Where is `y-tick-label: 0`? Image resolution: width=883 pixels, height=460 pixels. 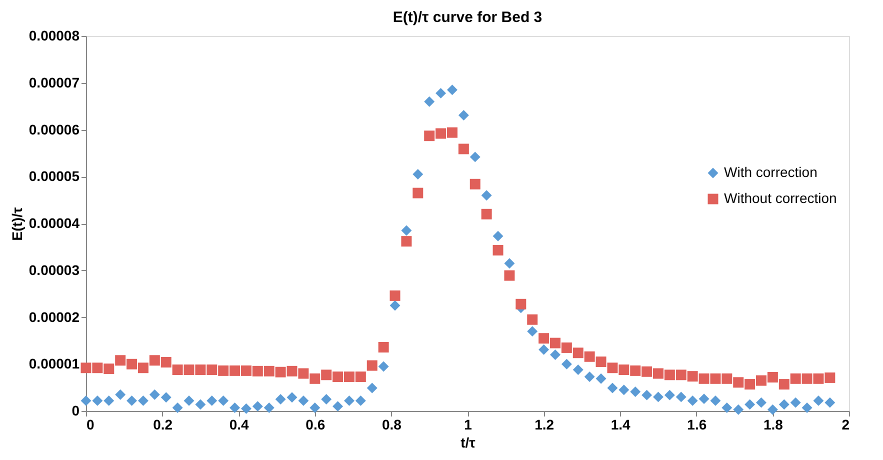 y-tick-label: 0 is located at coordinates (76, 410).